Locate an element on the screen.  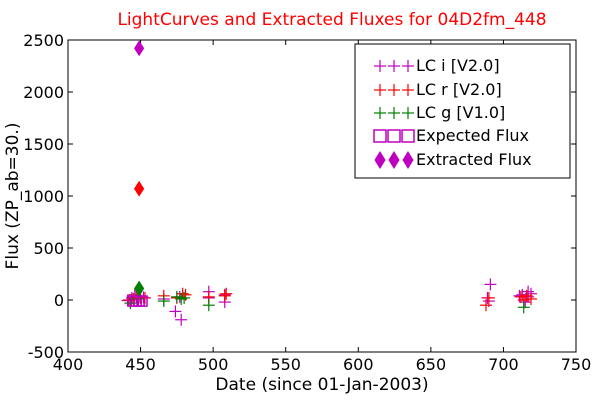
y-axis-label: Flux (ZP_ab=30.) is located at coordinates (13, 196).